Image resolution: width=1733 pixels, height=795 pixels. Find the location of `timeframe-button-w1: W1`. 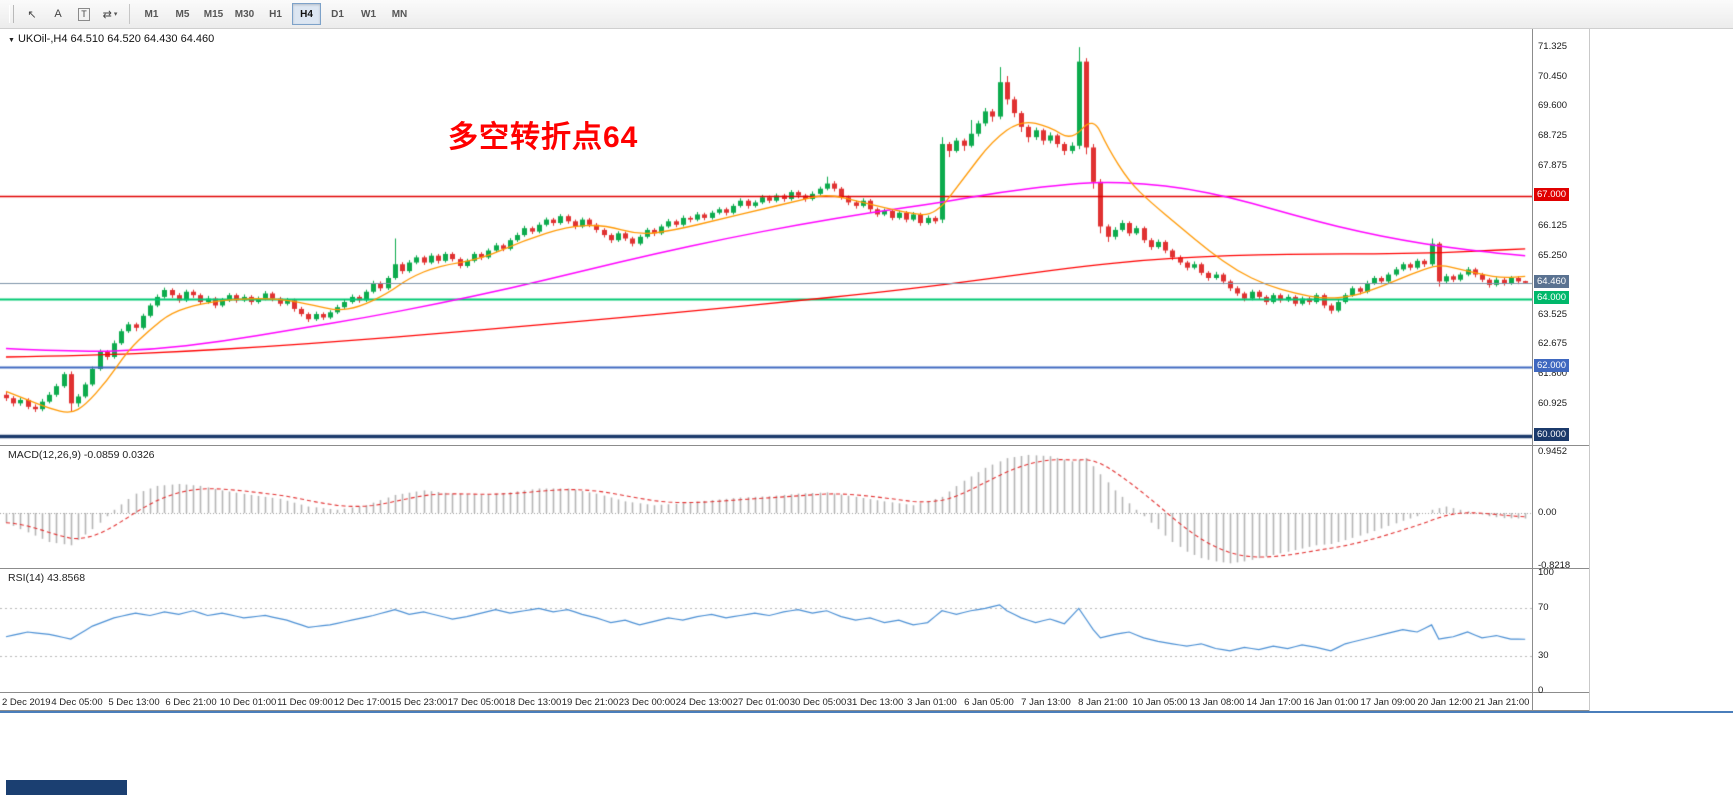

timeframe-button-w1: W1 is located at coordinates (368, 14).